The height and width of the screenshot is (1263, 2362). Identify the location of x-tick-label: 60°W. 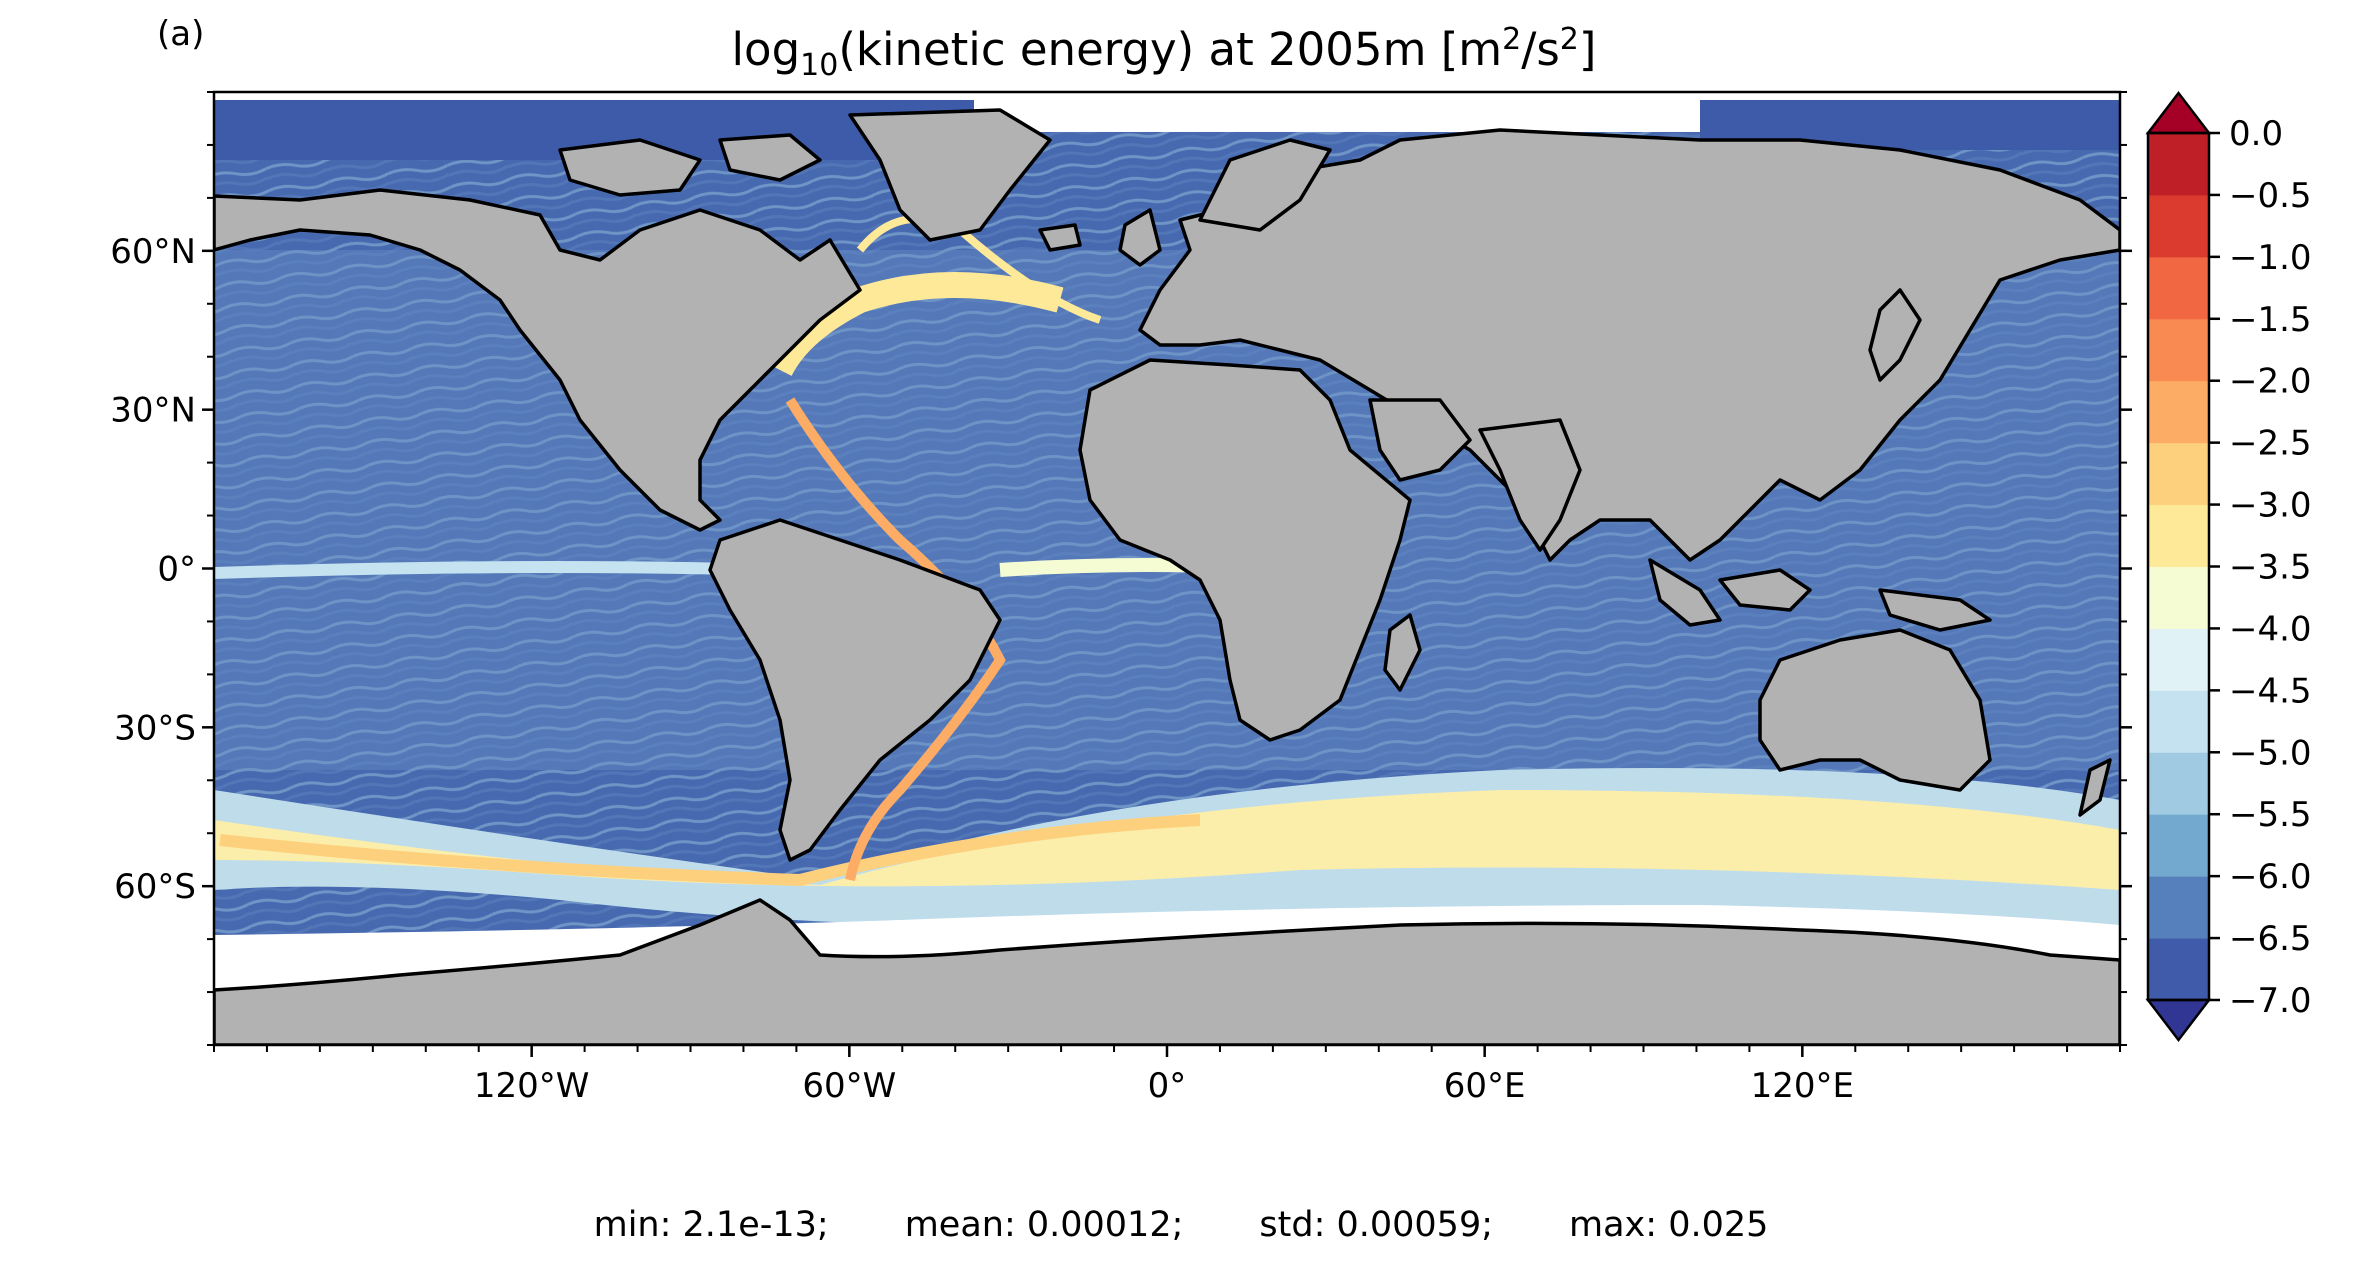
(849, 1086).